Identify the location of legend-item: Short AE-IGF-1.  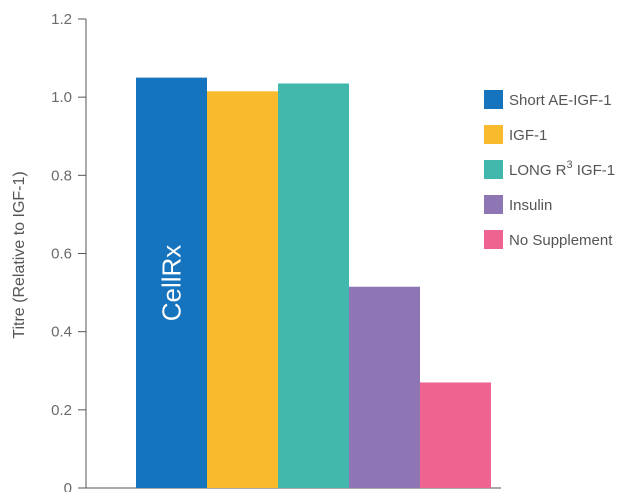
(548, 99).